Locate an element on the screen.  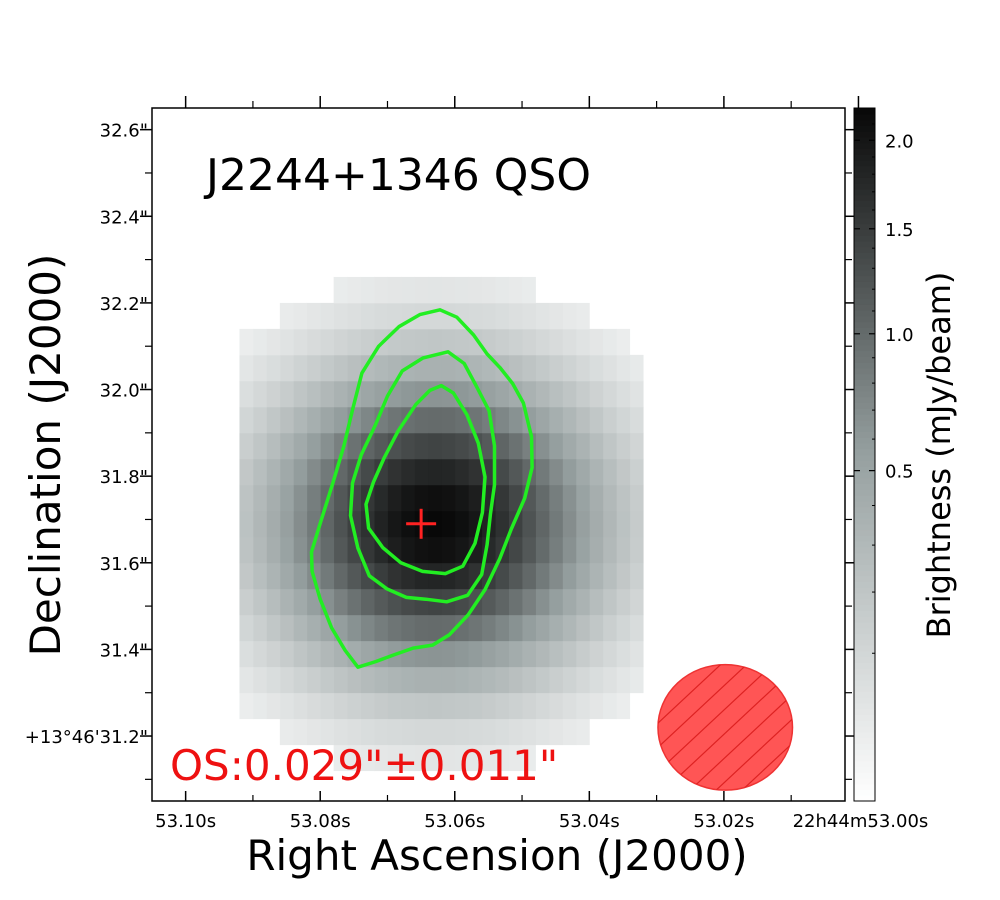
colorbar-label: Brightness (mJy/beam) is located at coordinates (939, 455).